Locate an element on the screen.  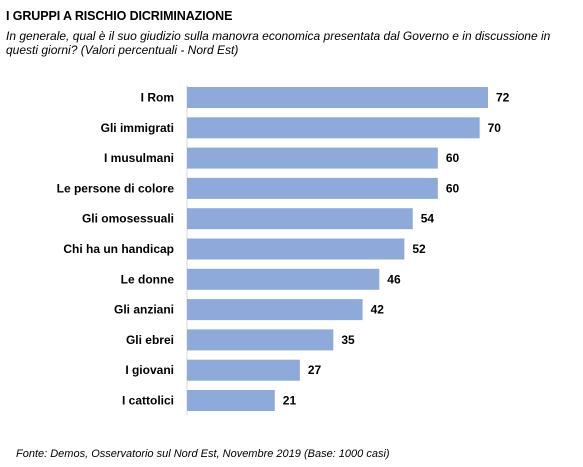
category-label: I Rom is located at coordinates (157, 98).